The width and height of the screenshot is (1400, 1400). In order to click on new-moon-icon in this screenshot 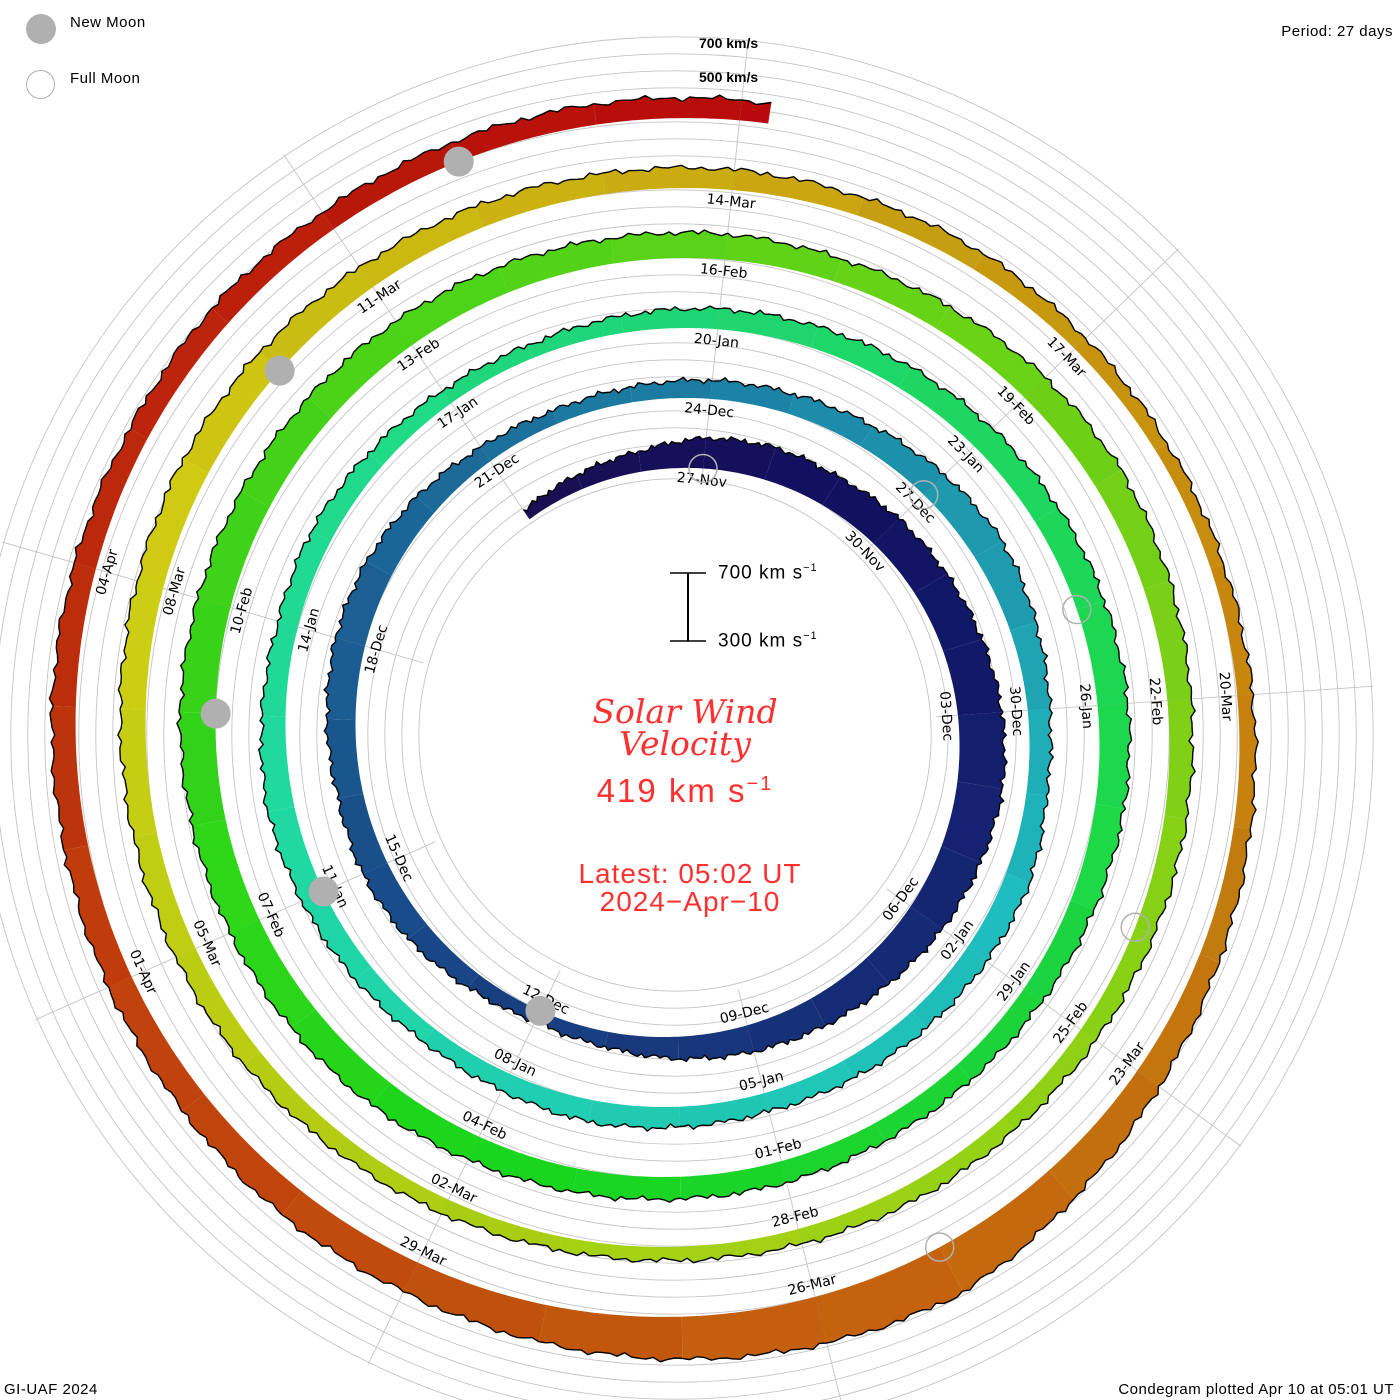, I will do `click(41, 29)`.